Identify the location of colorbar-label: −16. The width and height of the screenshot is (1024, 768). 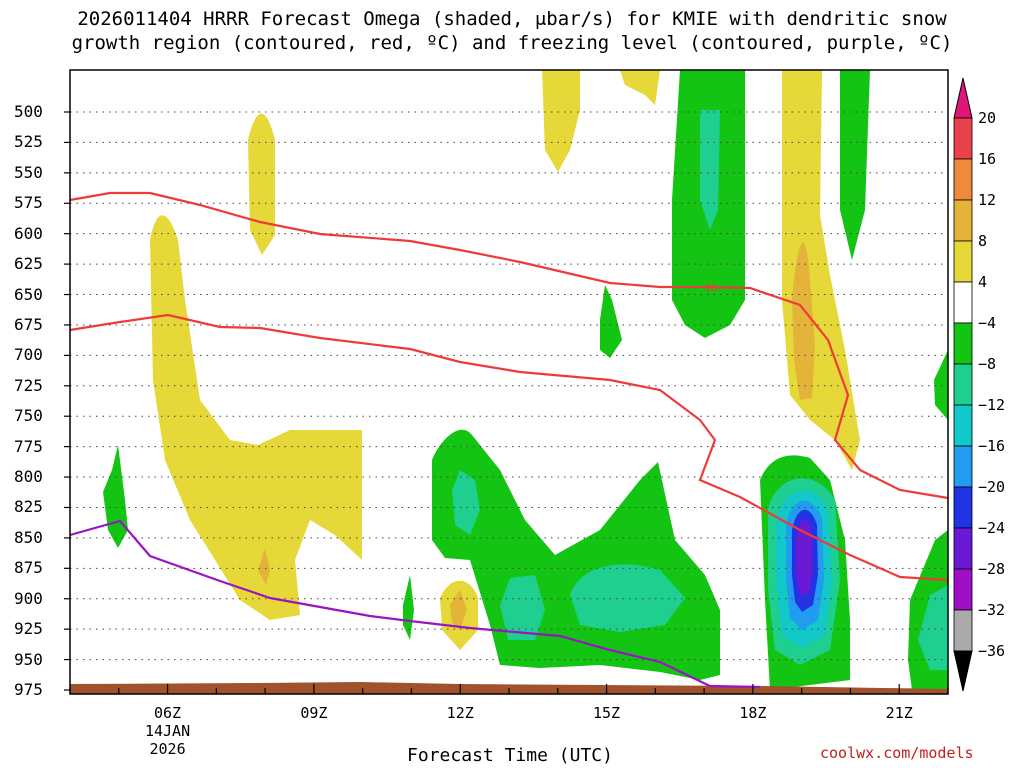
(992, 446).